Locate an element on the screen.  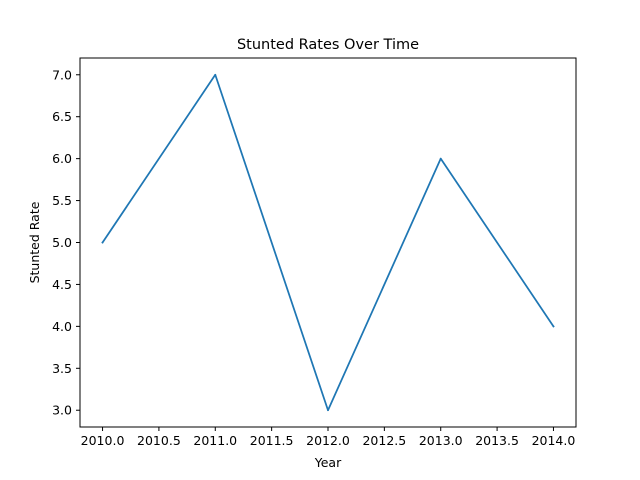
x-tick-label: 2011.0 is located at coordinates (215, 440).